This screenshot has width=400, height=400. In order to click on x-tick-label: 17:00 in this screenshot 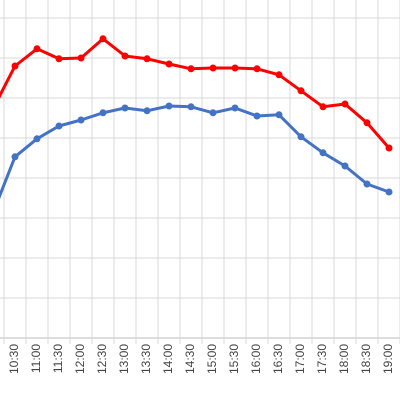, I will do `click(300, 359)`.